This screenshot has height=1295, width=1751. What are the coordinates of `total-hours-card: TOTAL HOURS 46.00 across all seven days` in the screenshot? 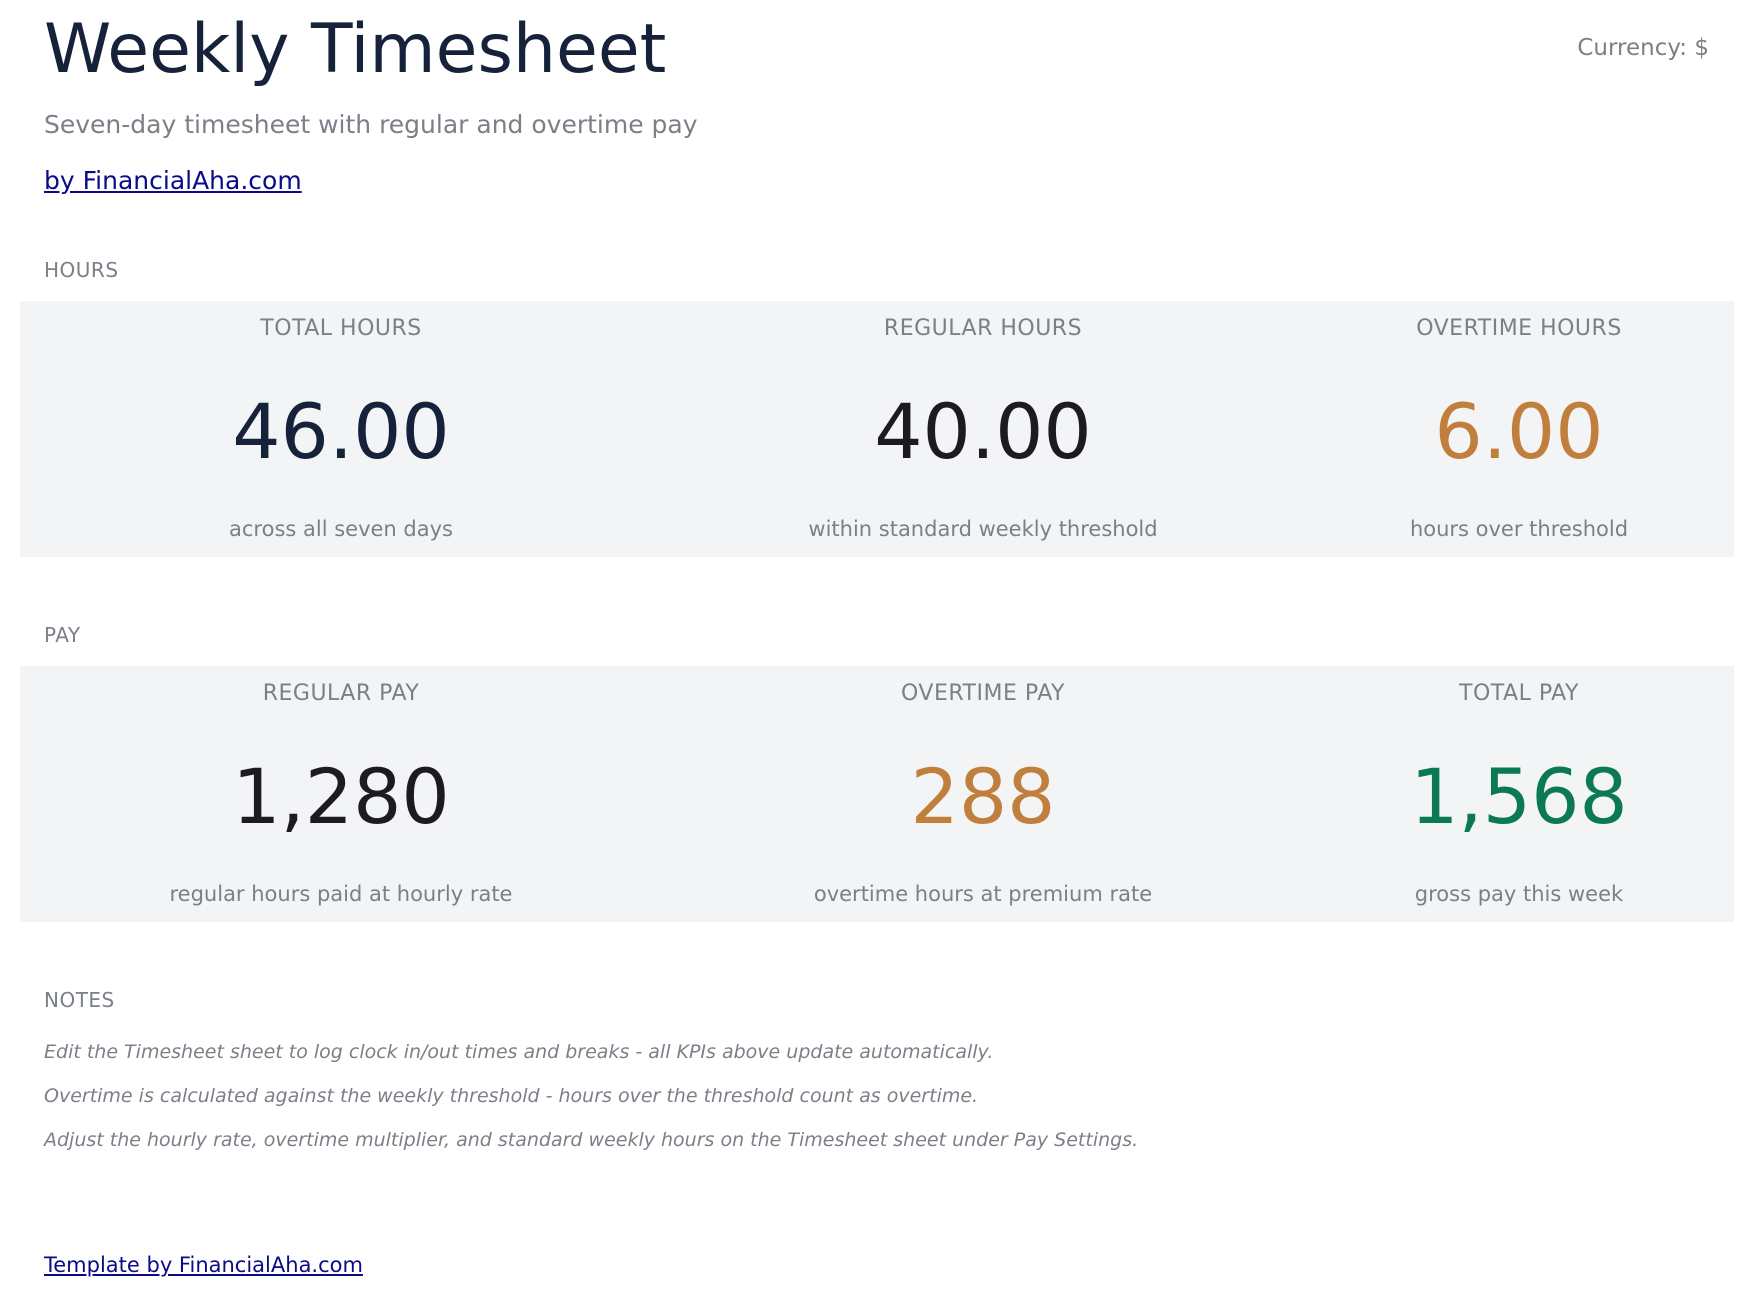 It's located at (341, 429).